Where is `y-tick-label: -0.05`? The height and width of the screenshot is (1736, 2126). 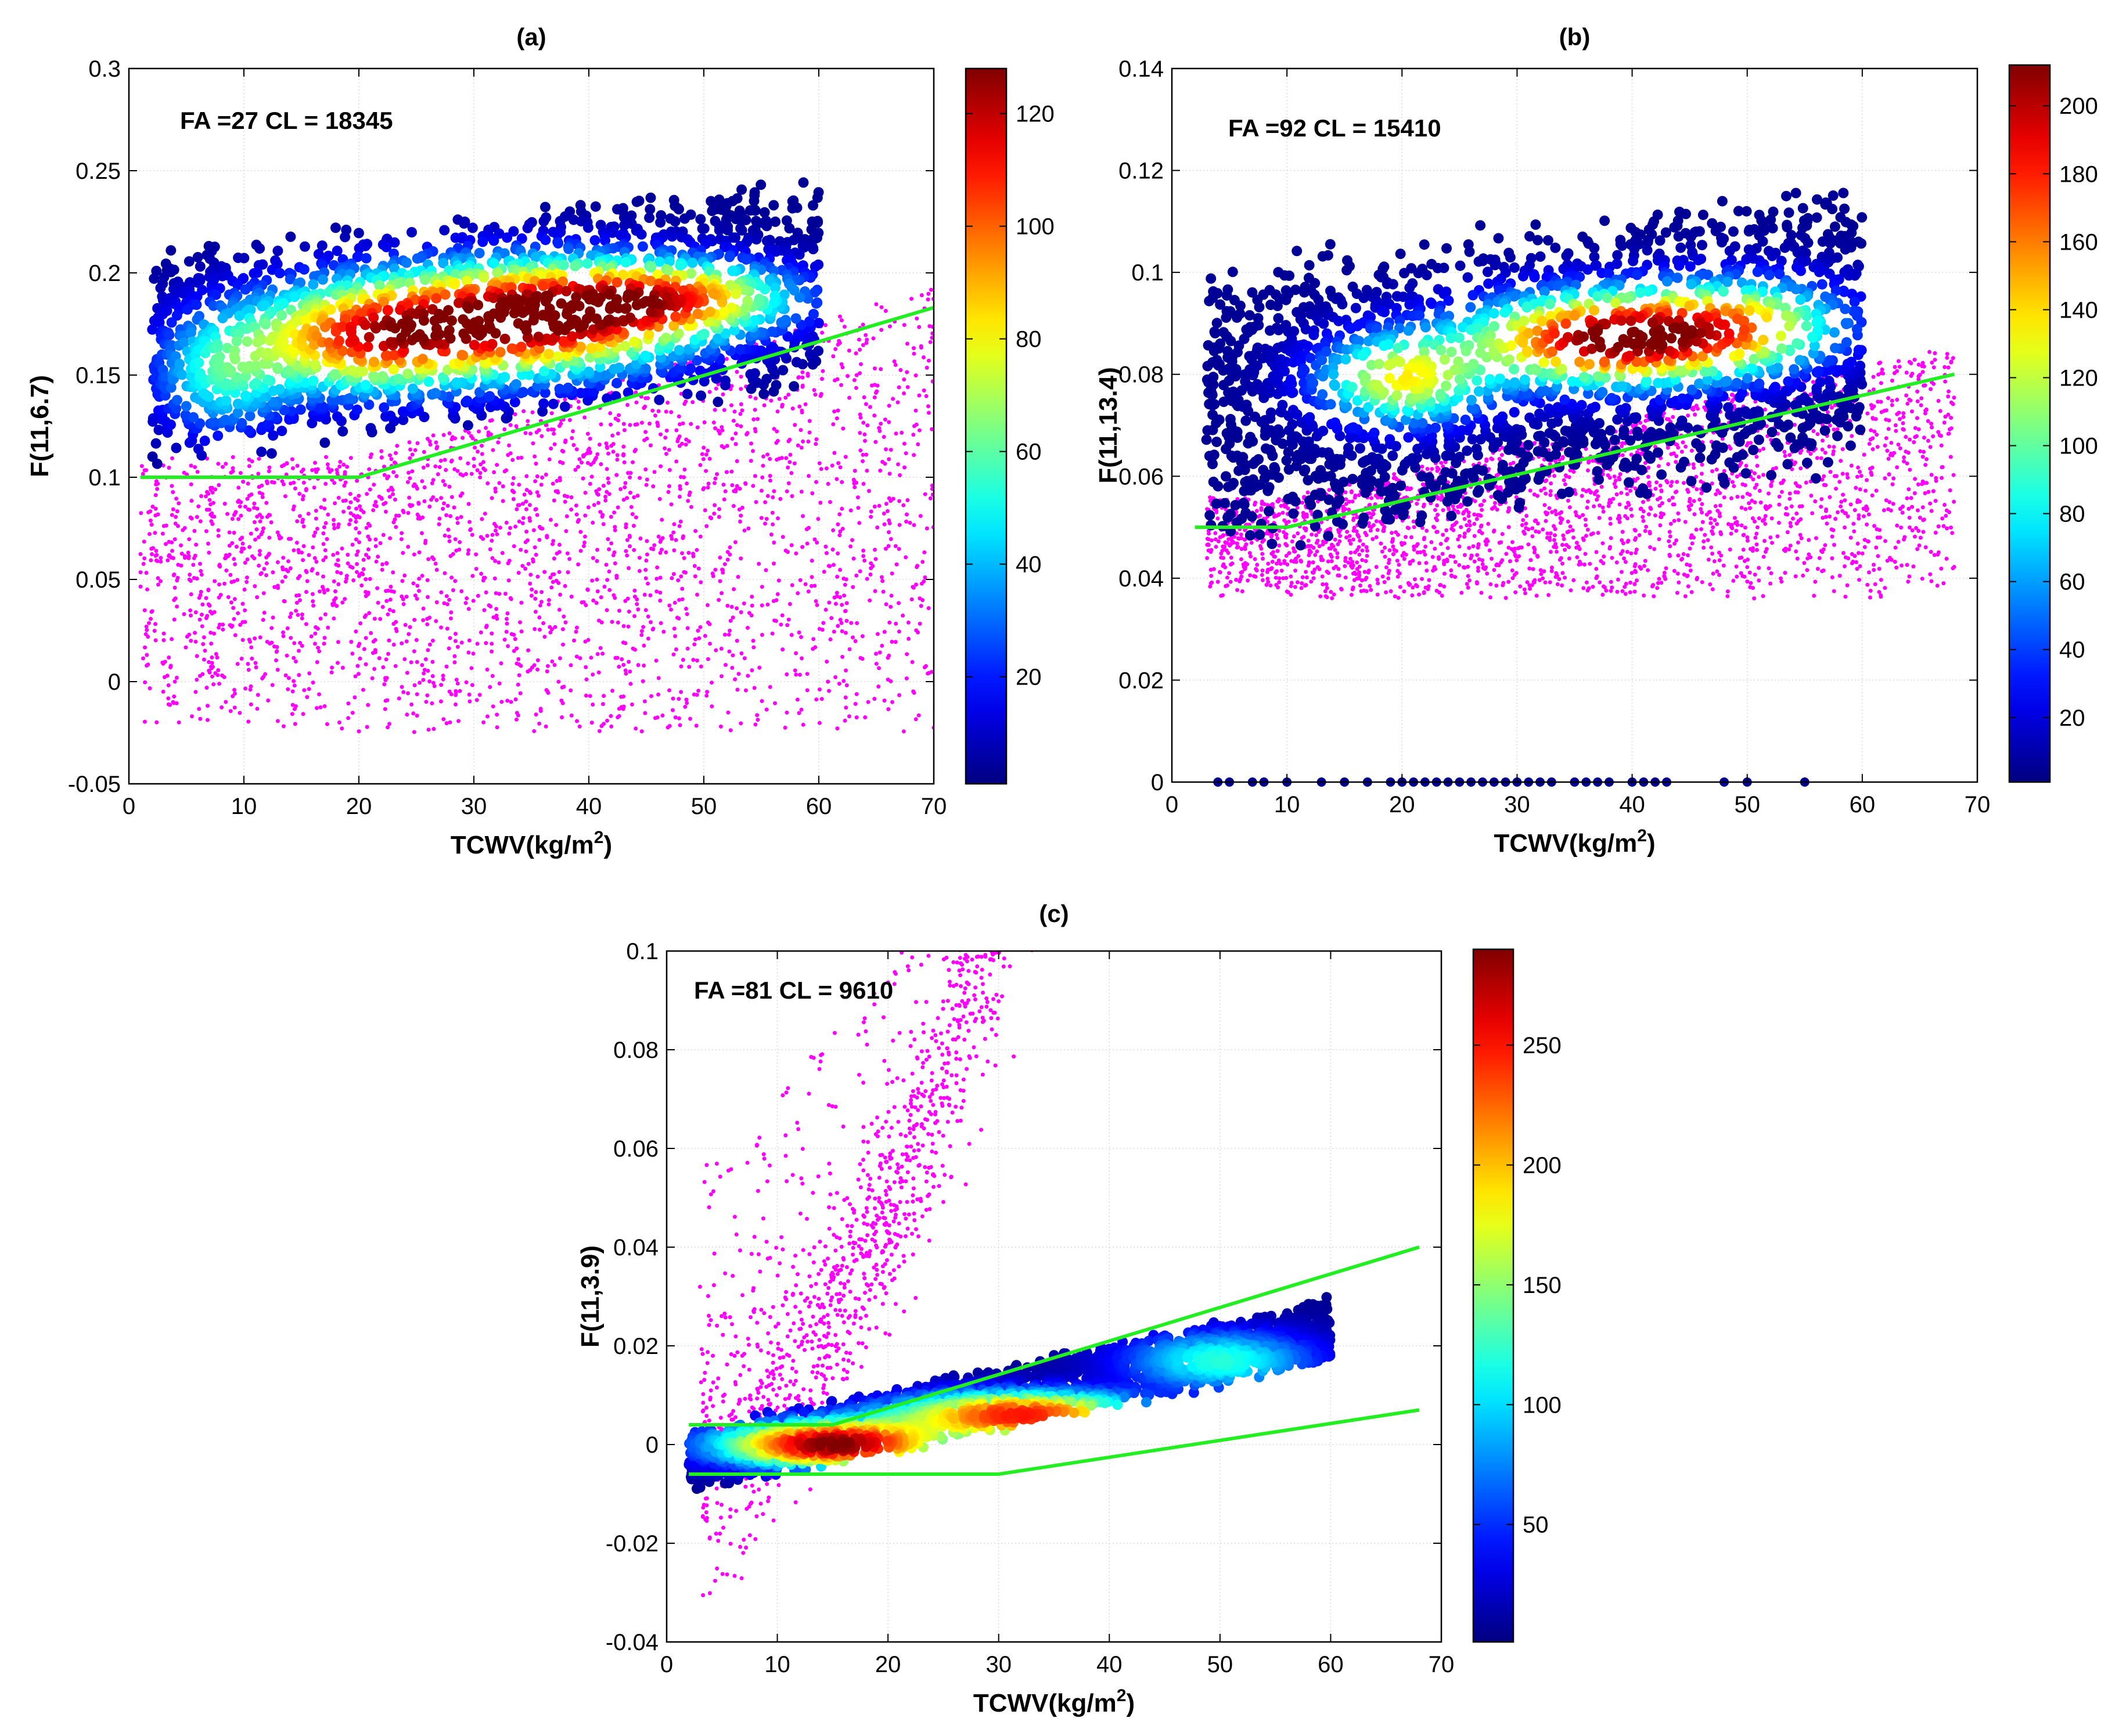
y-tick-label: -0.05 is located at coordinates (95, 784).